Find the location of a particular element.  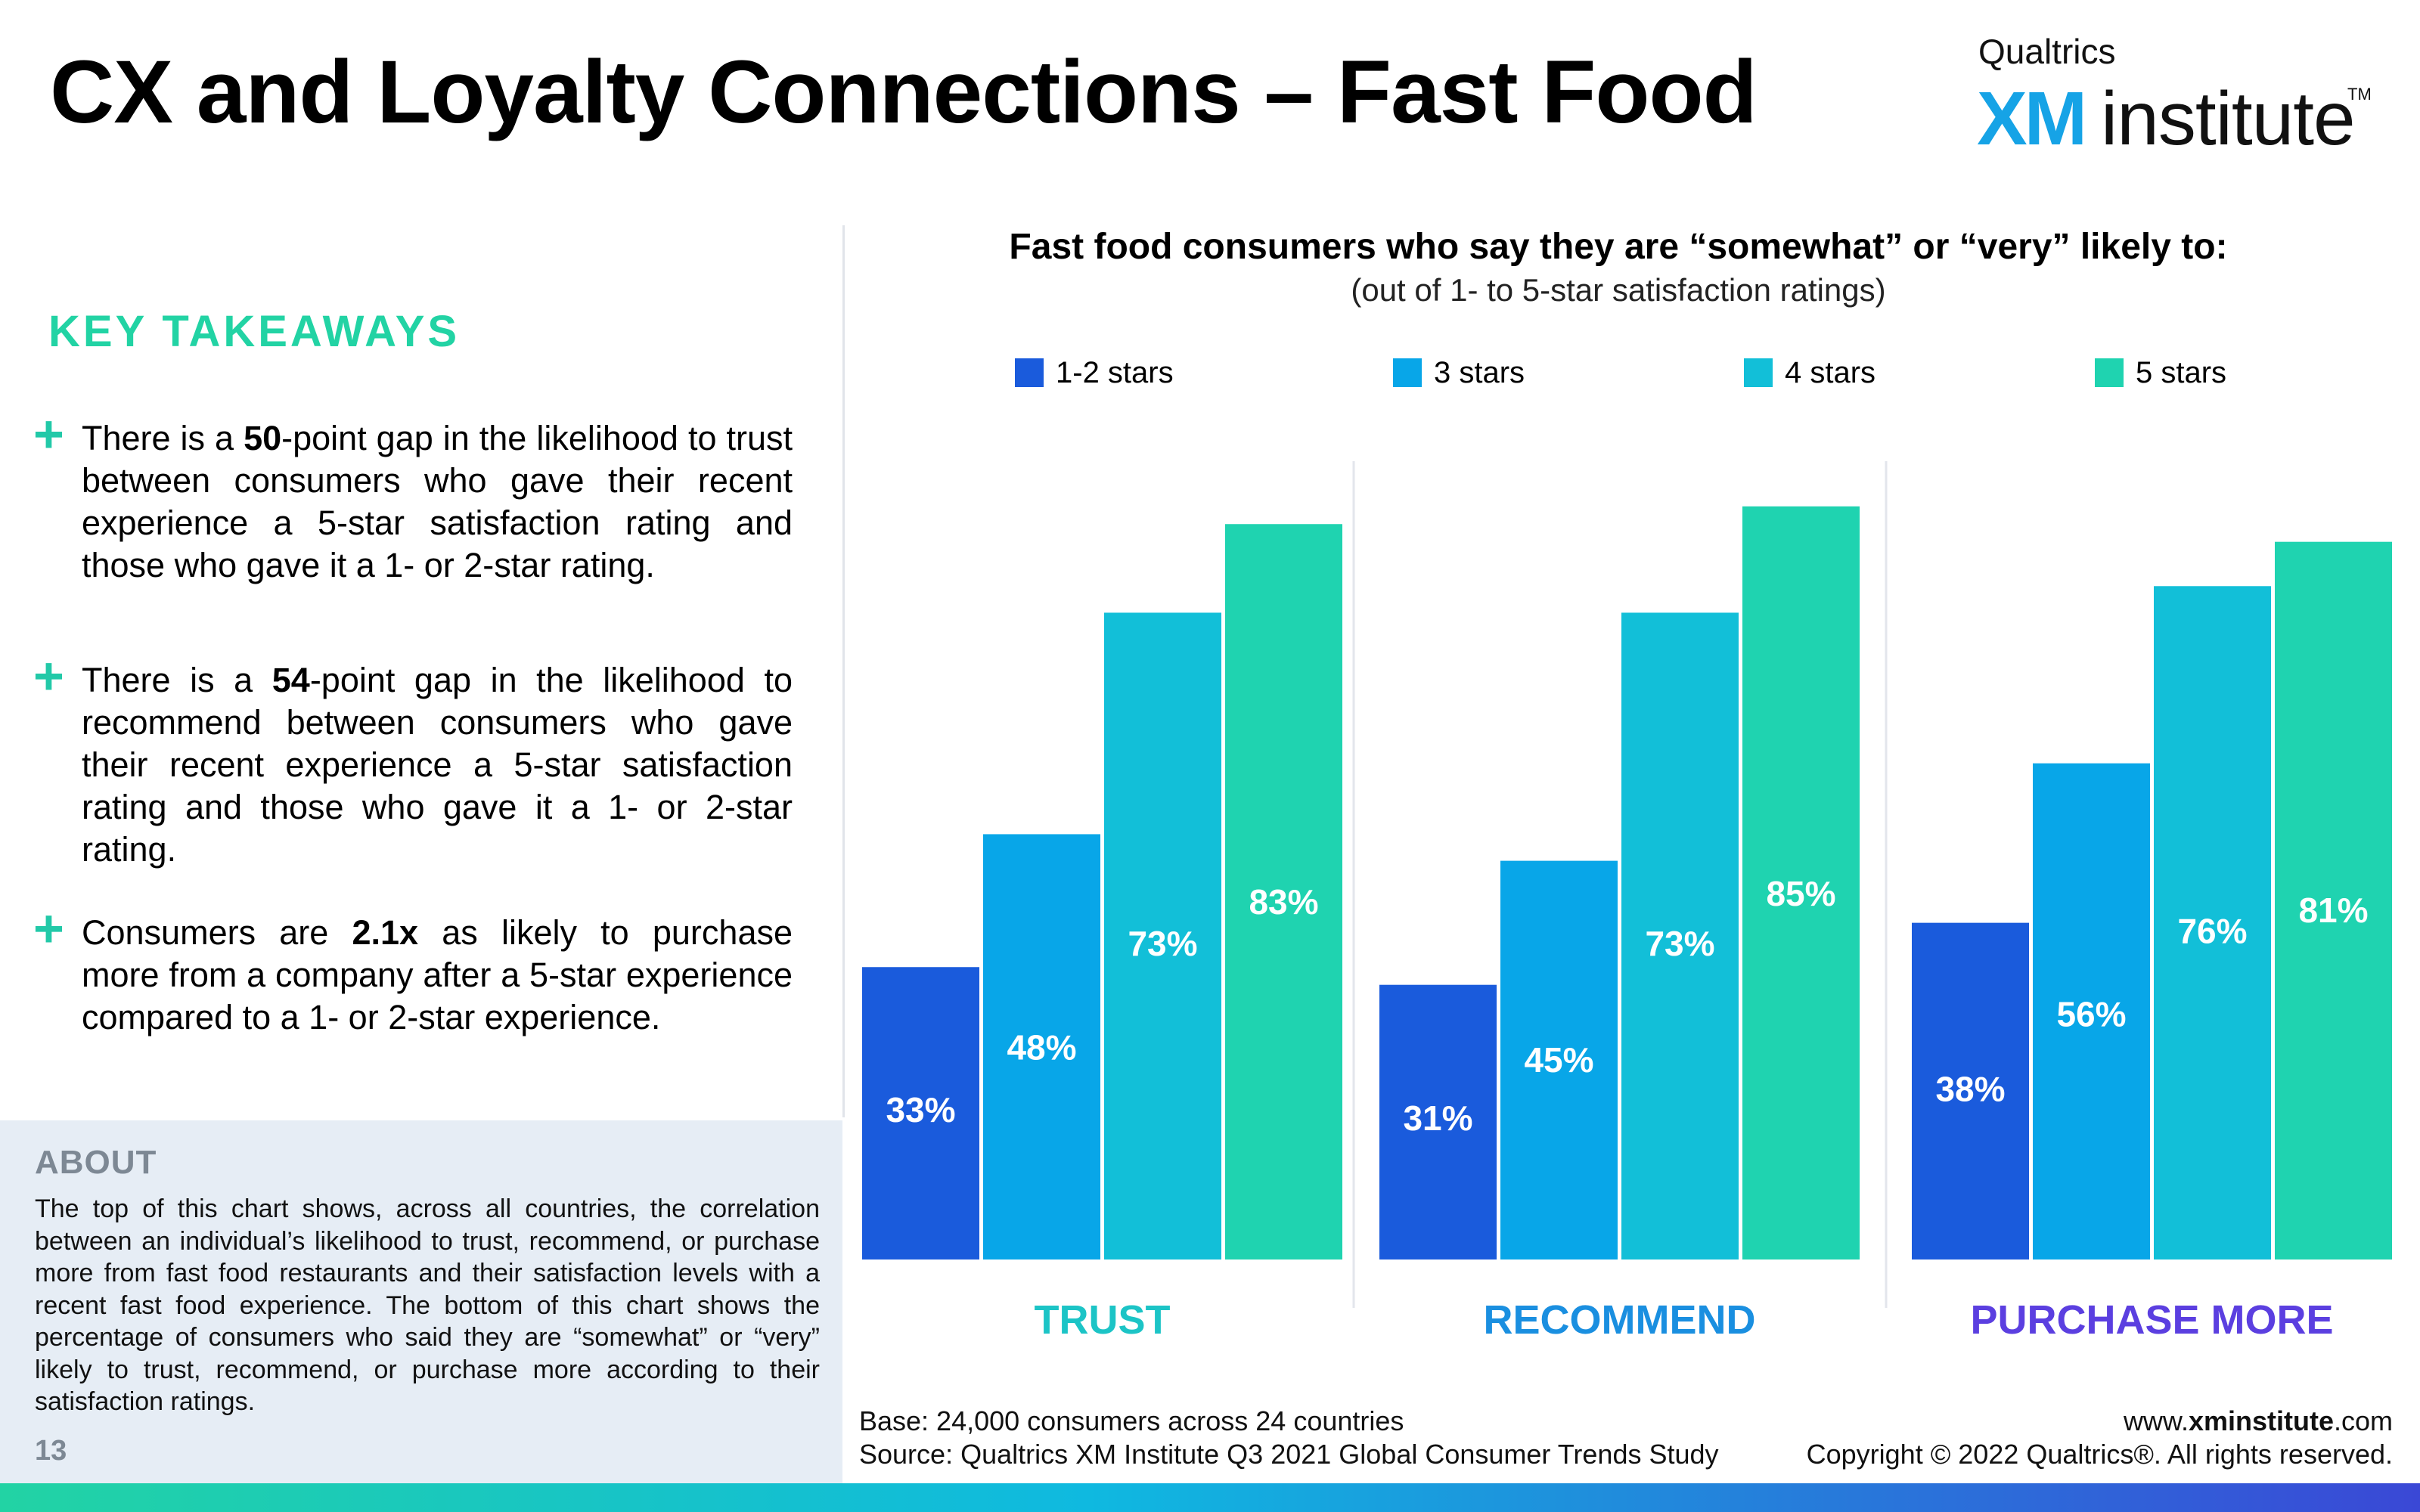

bar-recommend-1-2-stars is located at coordinates (1438, 1121).